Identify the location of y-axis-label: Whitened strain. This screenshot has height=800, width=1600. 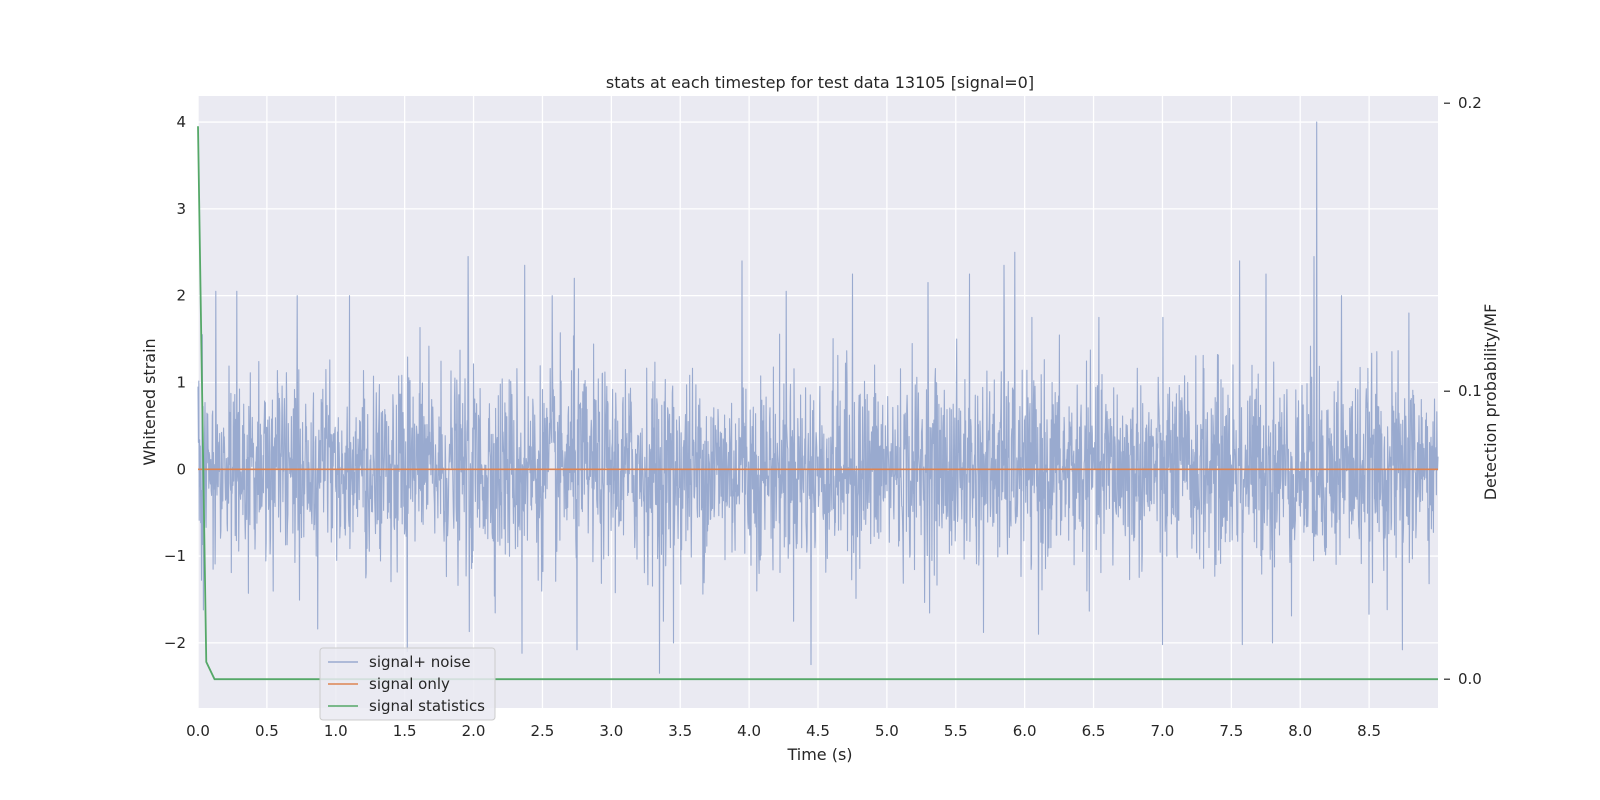
(149, 401).